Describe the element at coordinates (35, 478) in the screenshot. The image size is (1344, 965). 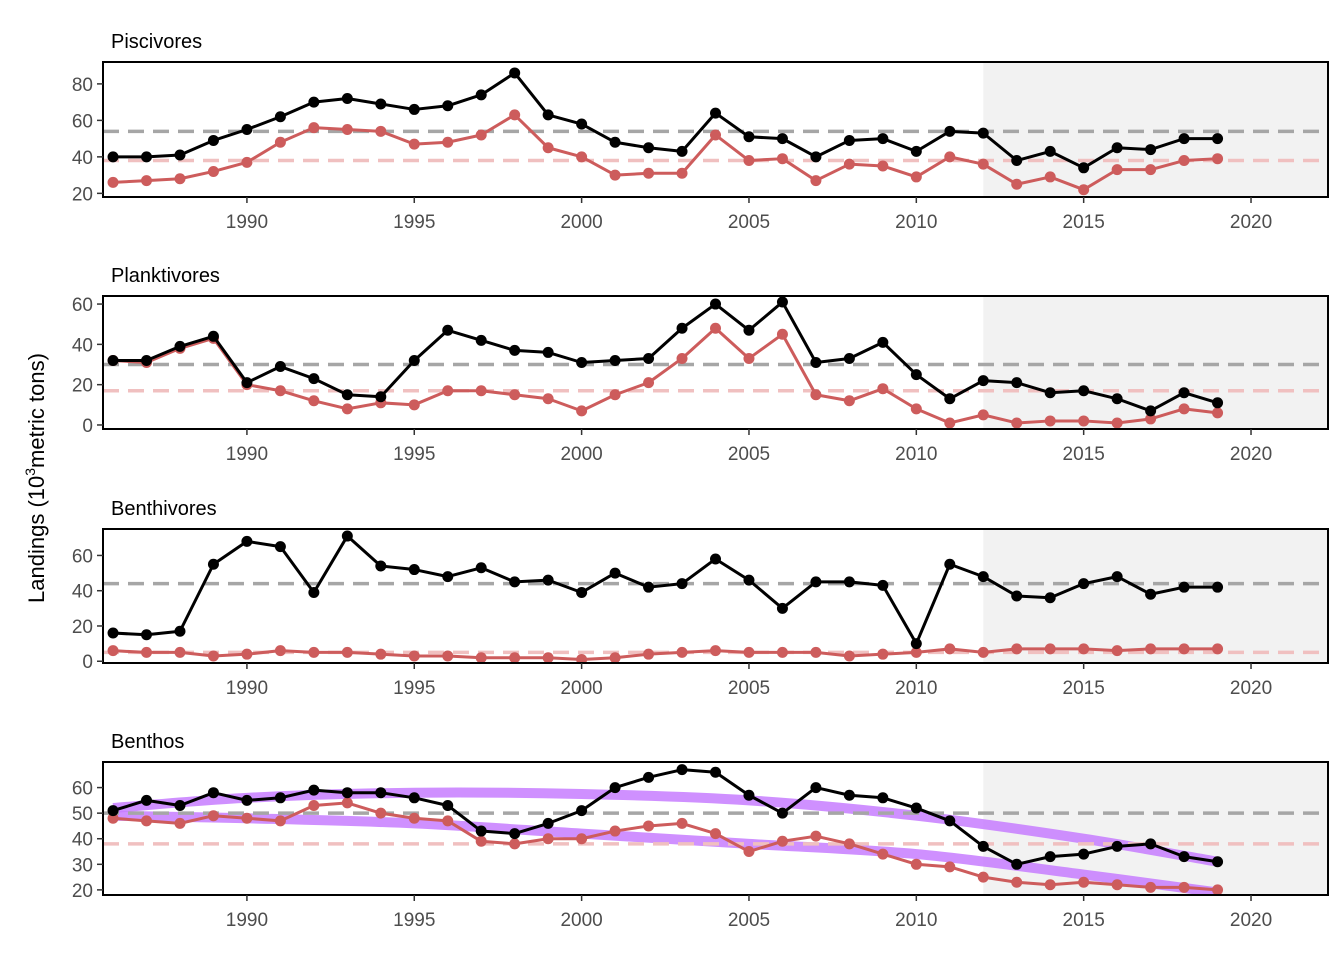
I see `y-axis-title: Landings (103metric tons)` at that location.